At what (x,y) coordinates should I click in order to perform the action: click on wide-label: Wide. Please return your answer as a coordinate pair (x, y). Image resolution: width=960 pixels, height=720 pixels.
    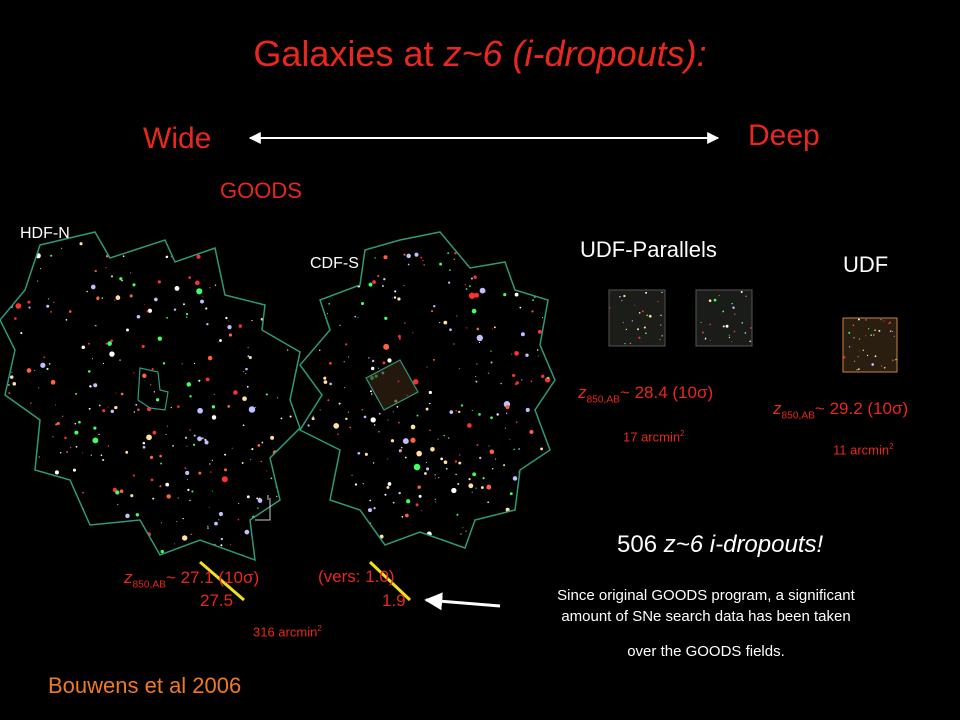
    Looking at the image, I should click on (177, 138).